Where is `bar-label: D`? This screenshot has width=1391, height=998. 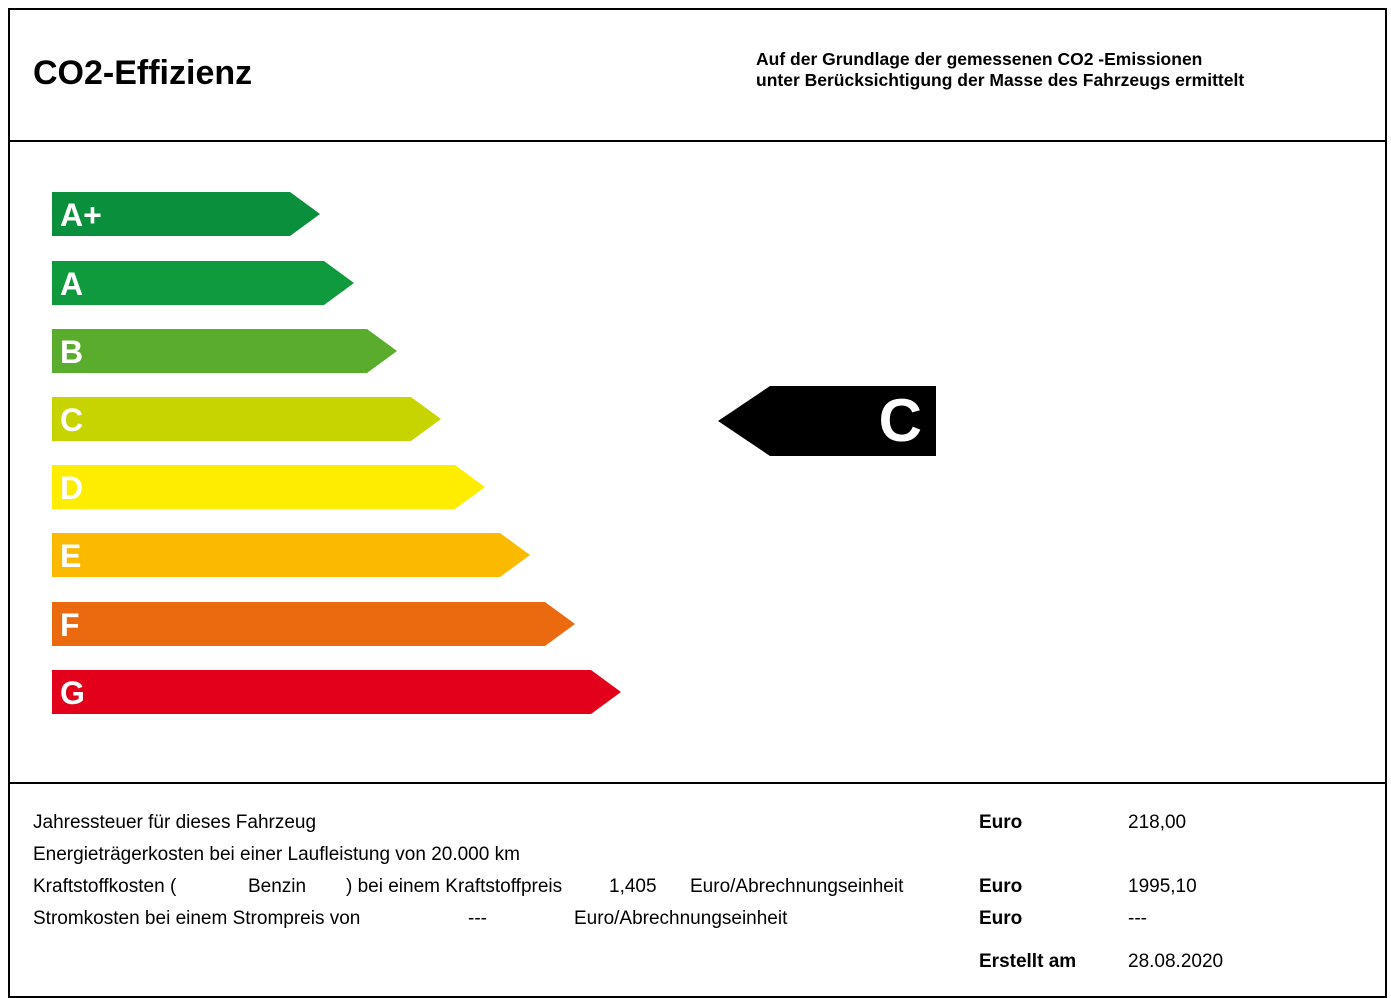
bar-label: D is located at coordinates (72, 488).